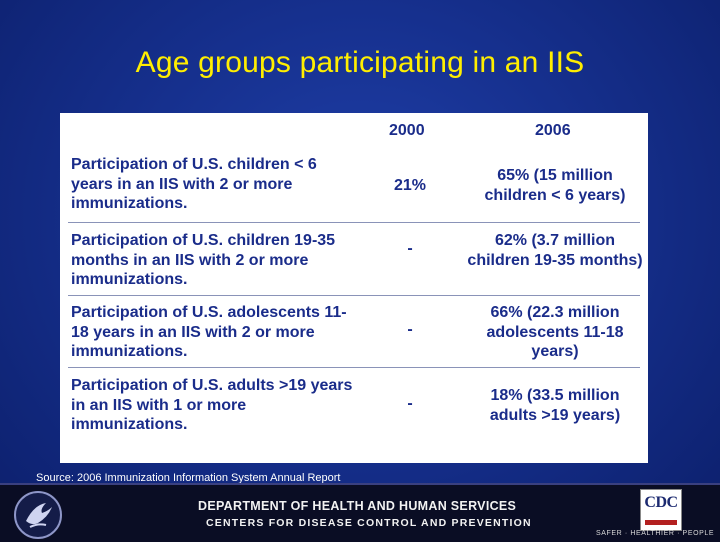 The height and width of the screenshot is (542, 720). Describe the element at coordinates (38, 515) in the screenshot. I see `hhs-eagle-icon` at that location.